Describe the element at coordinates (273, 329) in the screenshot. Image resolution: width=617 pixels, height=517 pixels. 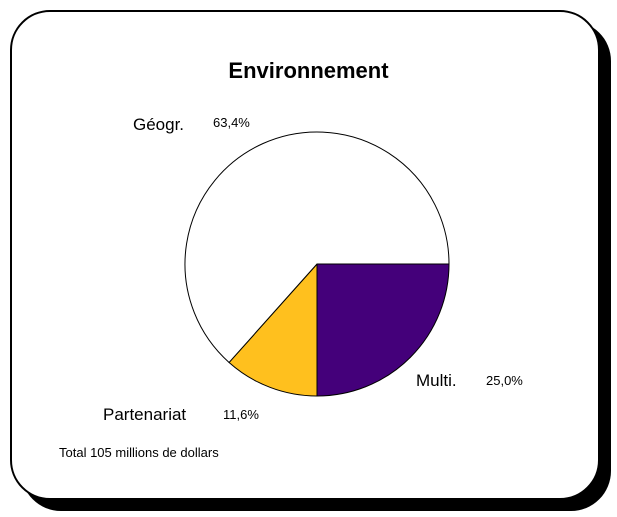
I see `pie-slice-partenariat` at that location.